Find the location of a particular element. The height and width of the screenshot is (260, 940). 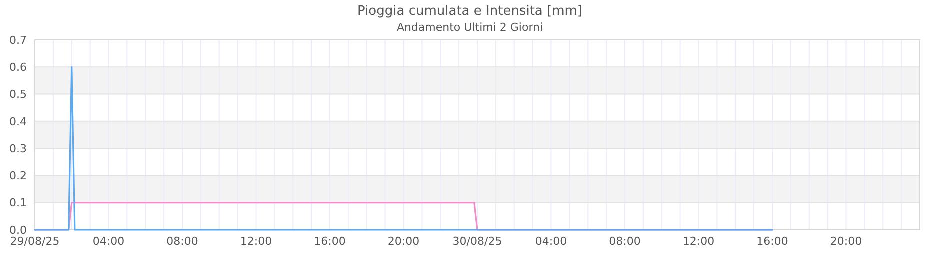

y-tick-label: 0.4 is located at coordinates (18, 121).